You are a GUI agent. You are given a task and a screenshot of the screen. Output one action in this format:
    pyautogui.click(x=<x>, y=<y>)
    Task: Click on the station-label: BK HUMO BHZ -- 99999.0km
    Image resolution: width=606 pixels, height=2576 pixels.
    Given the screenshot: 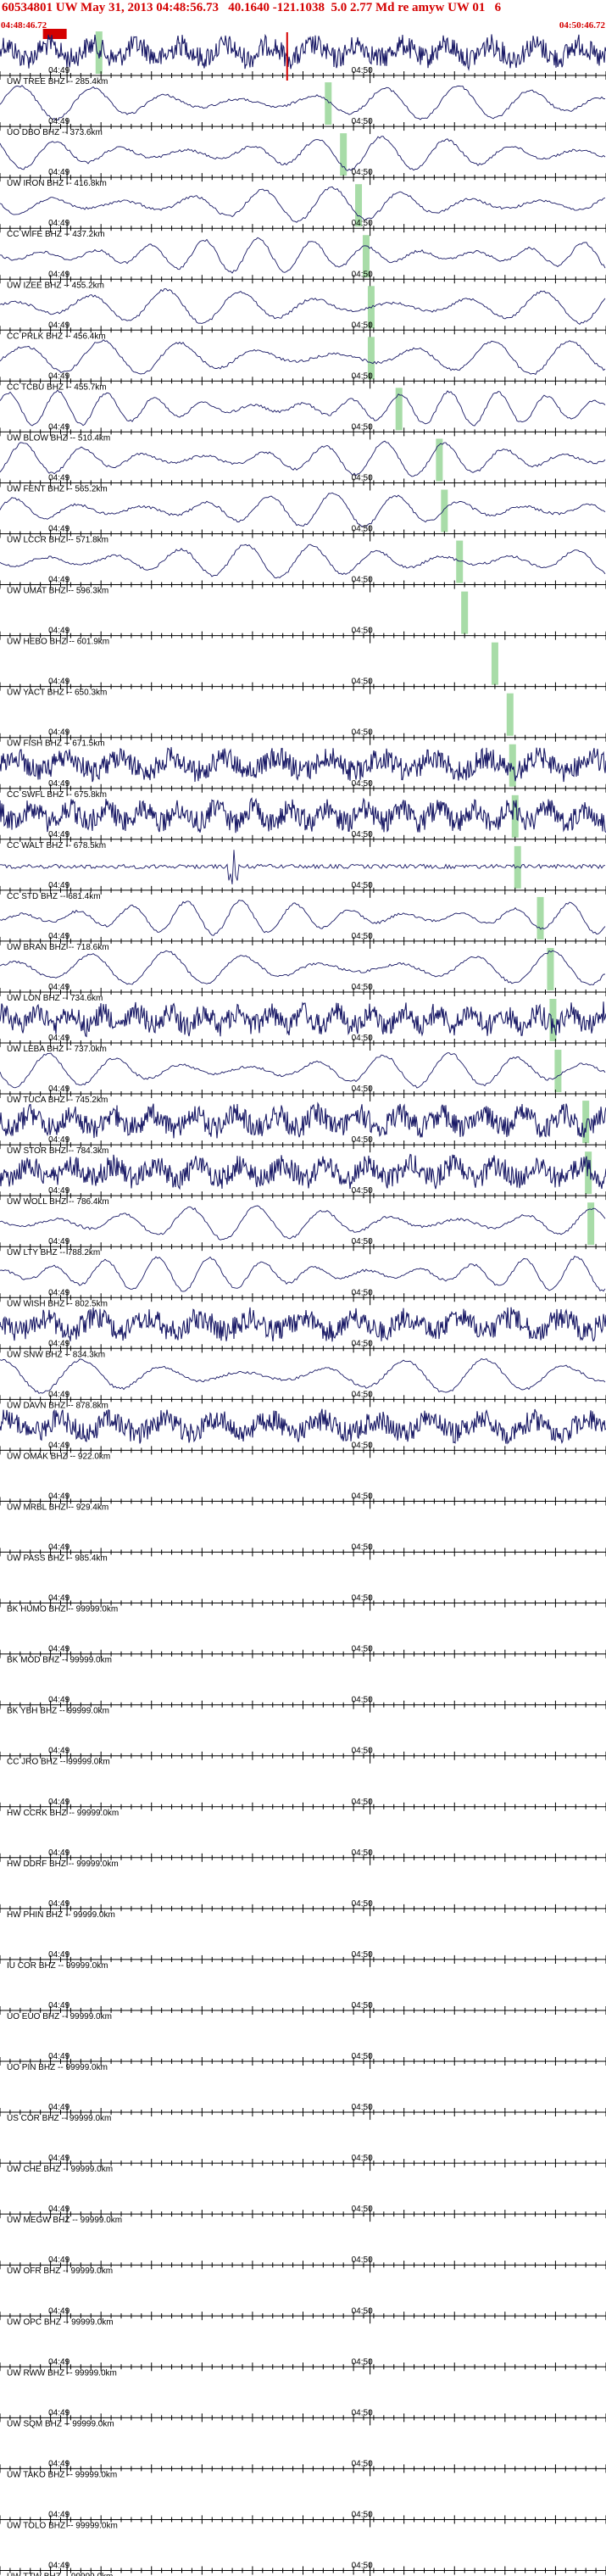 What is the action you would take?
    pyautogui.click(x=62, y=1609)
    